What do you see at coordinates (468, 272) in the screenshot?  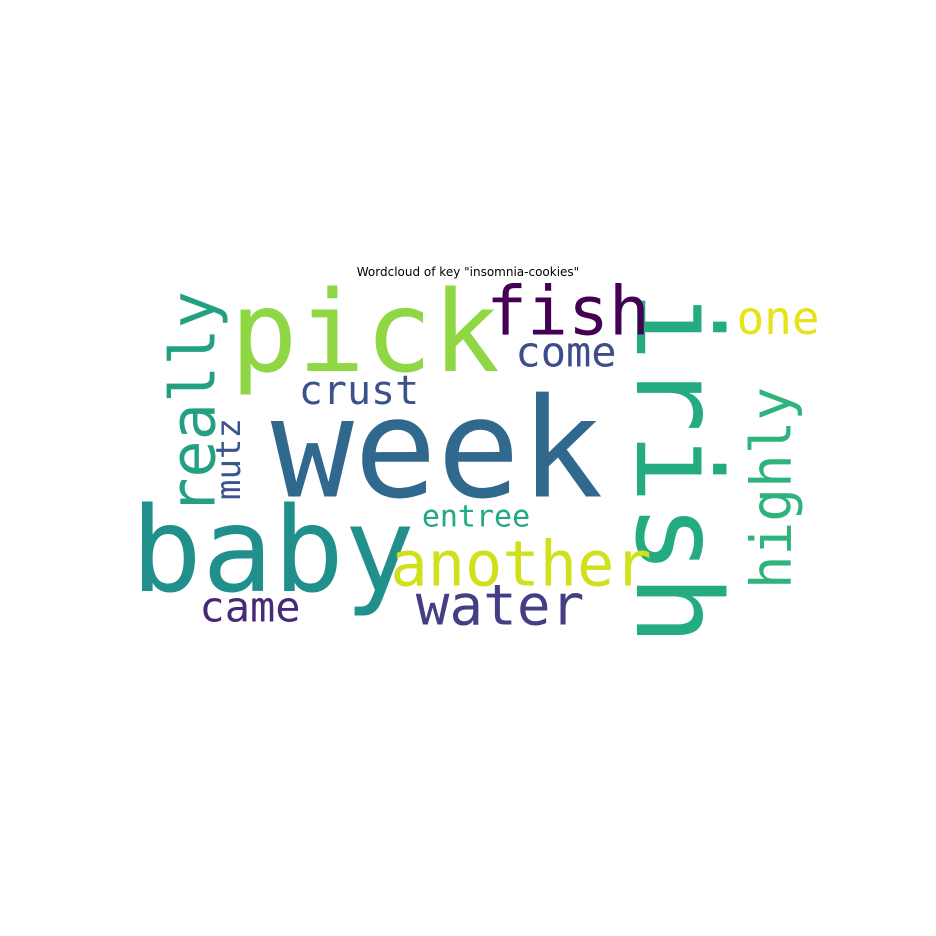 I see `chart-title: Wordcloud of key "insomnia-cookies"` at bounding box center [468, 272].